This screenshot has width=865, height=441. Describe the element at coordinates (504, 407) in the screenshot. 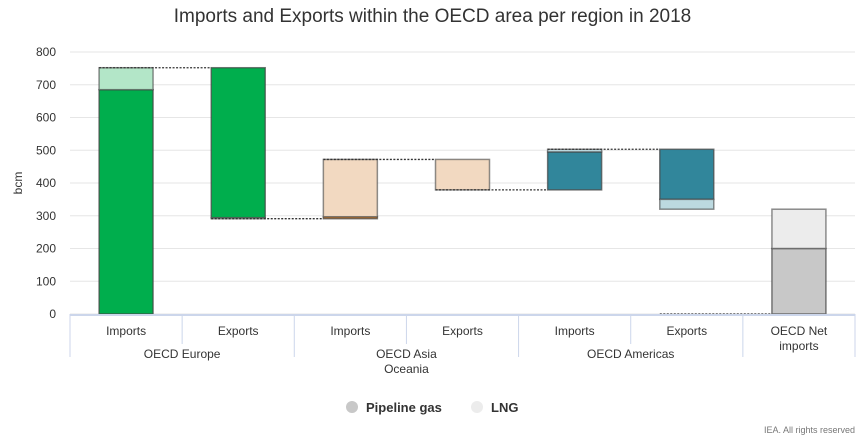

I see `legend-lng-label: LNG` at that location.